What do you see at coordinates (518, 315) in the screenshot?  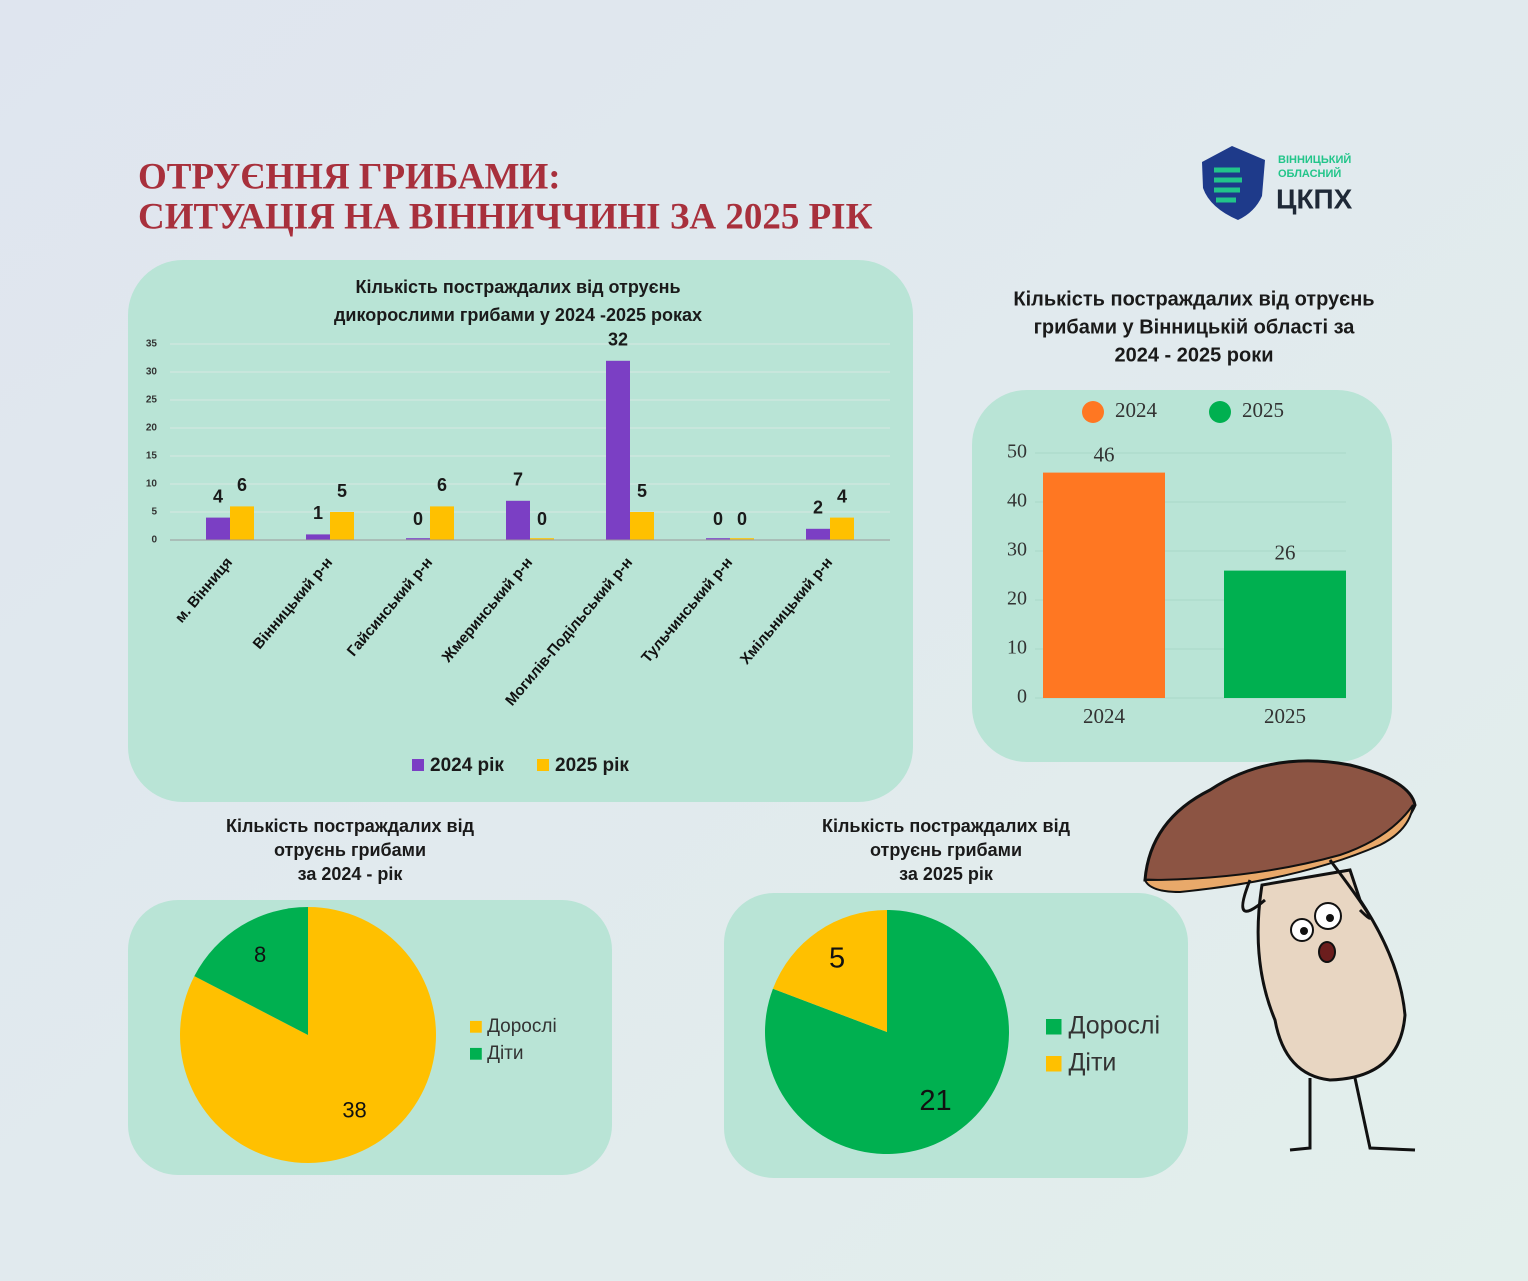 I see `chart-title: дикорослими грибами у 2024 -2025 роках` at bounding box center [518, 315].